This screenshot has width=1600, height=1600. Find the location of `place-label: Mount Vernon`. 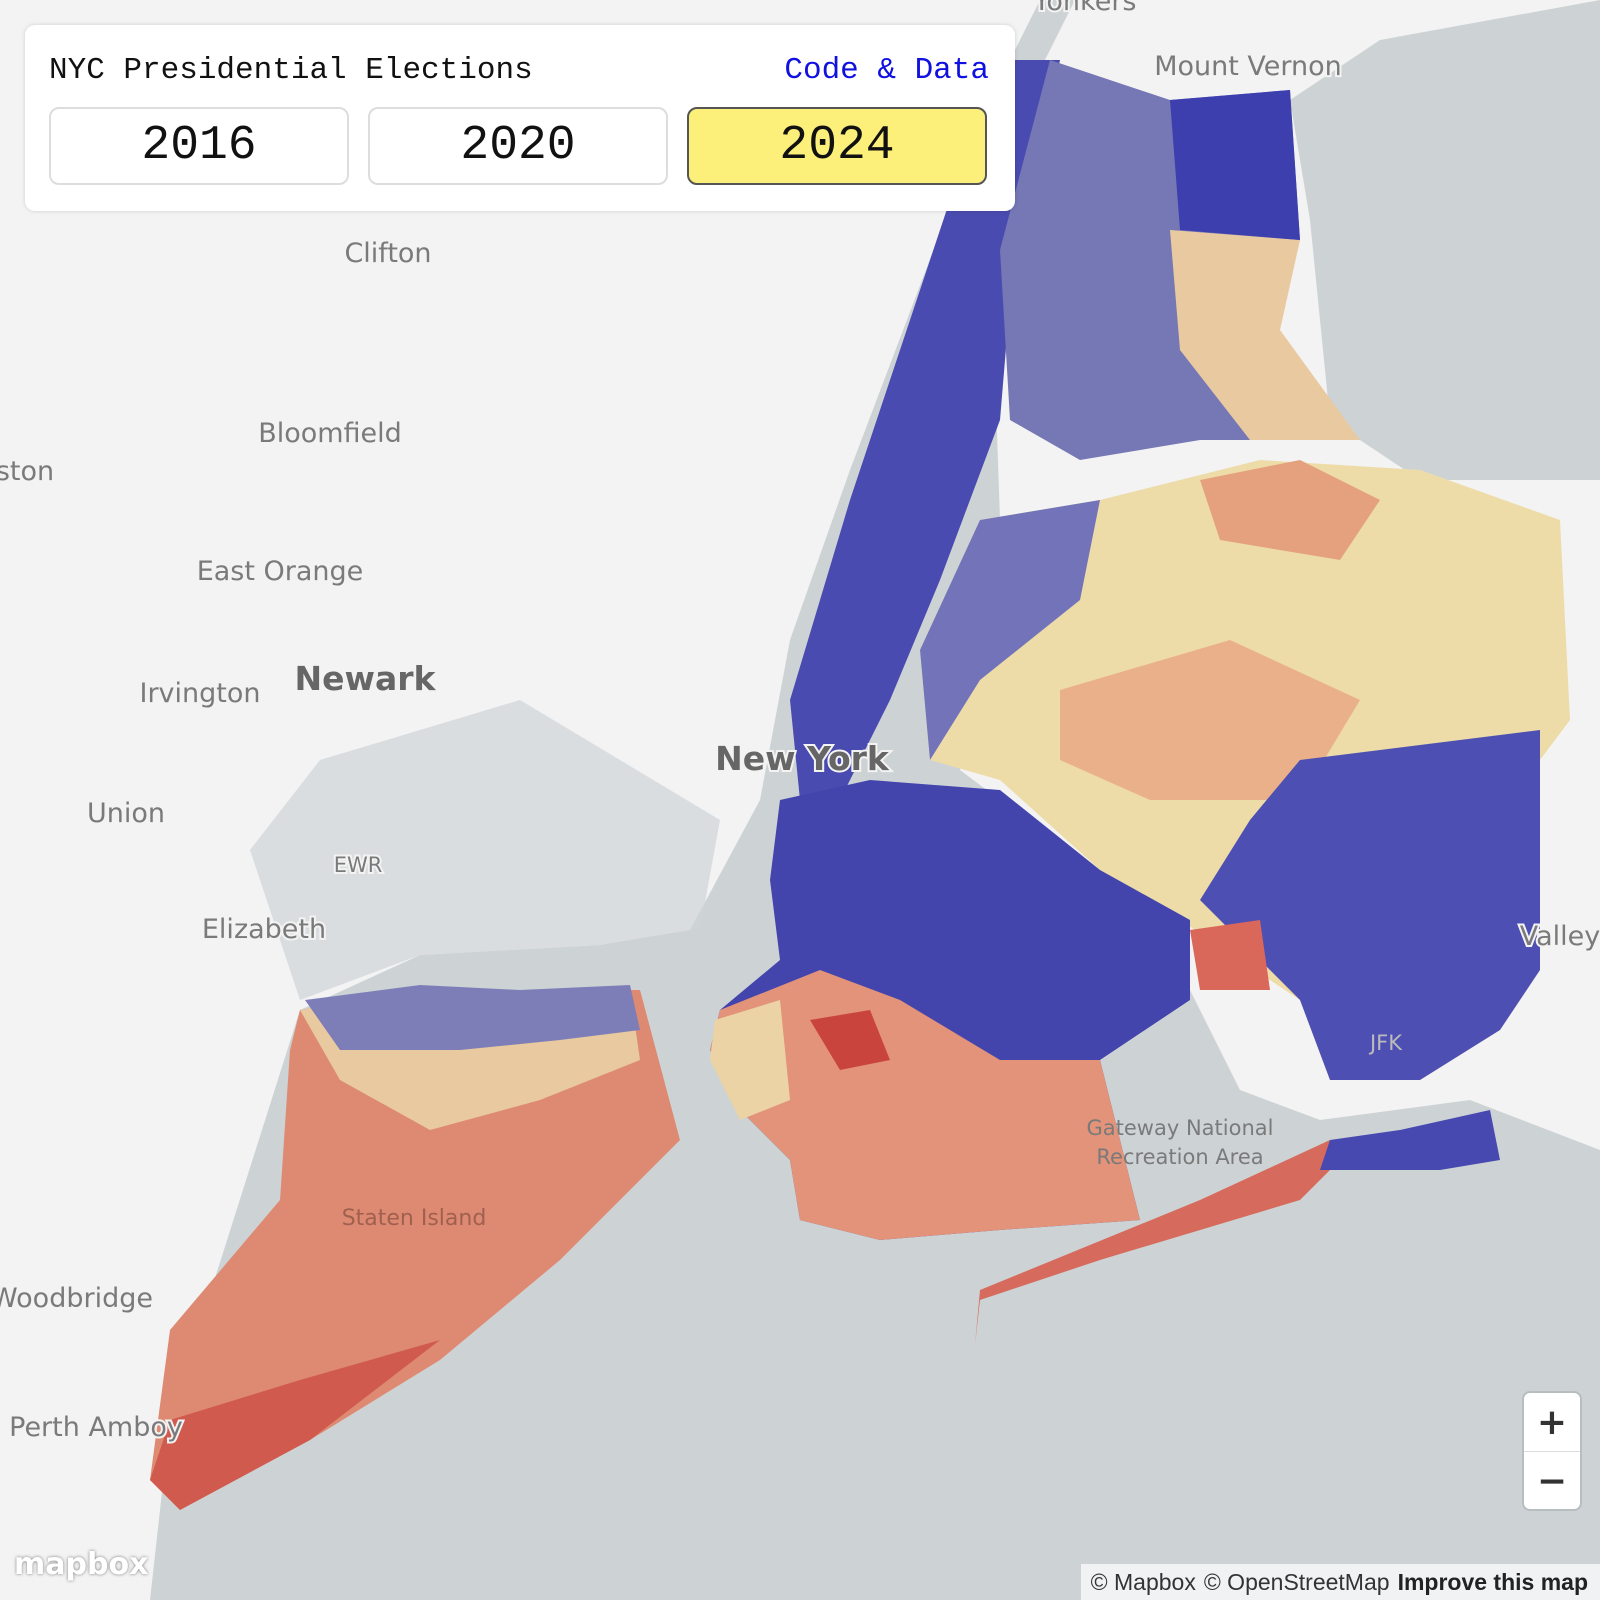

place-label: Mount Vernon is located at coordinates (1248, 66).